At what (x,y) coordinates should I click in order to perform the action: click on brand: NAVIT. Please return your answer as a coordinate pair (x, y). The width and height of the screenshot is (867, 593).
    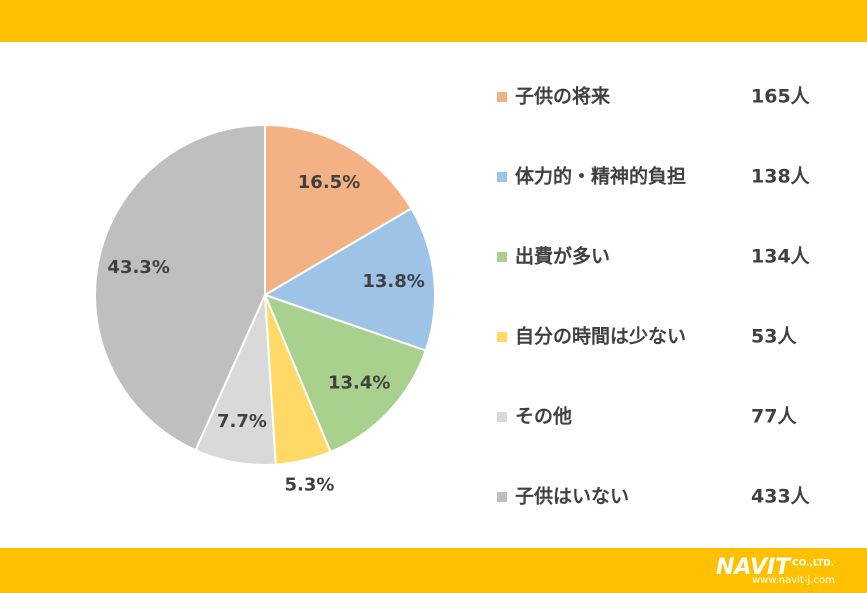
    Looking at the image, I should click on (754, 567).